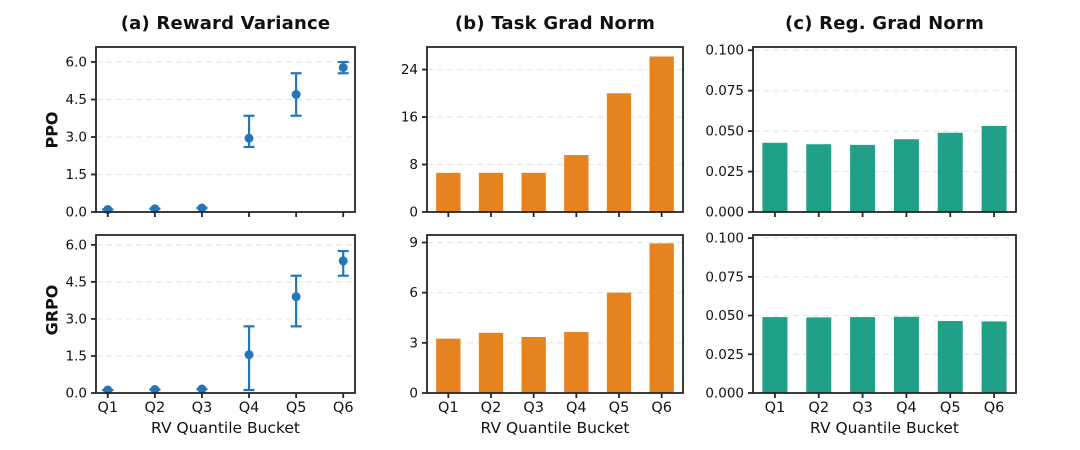 The height and width of the screenshot is (450, 1080). I want to click on subplot-title-c: (c) Reg. Grad Norm, so click(884, 23).